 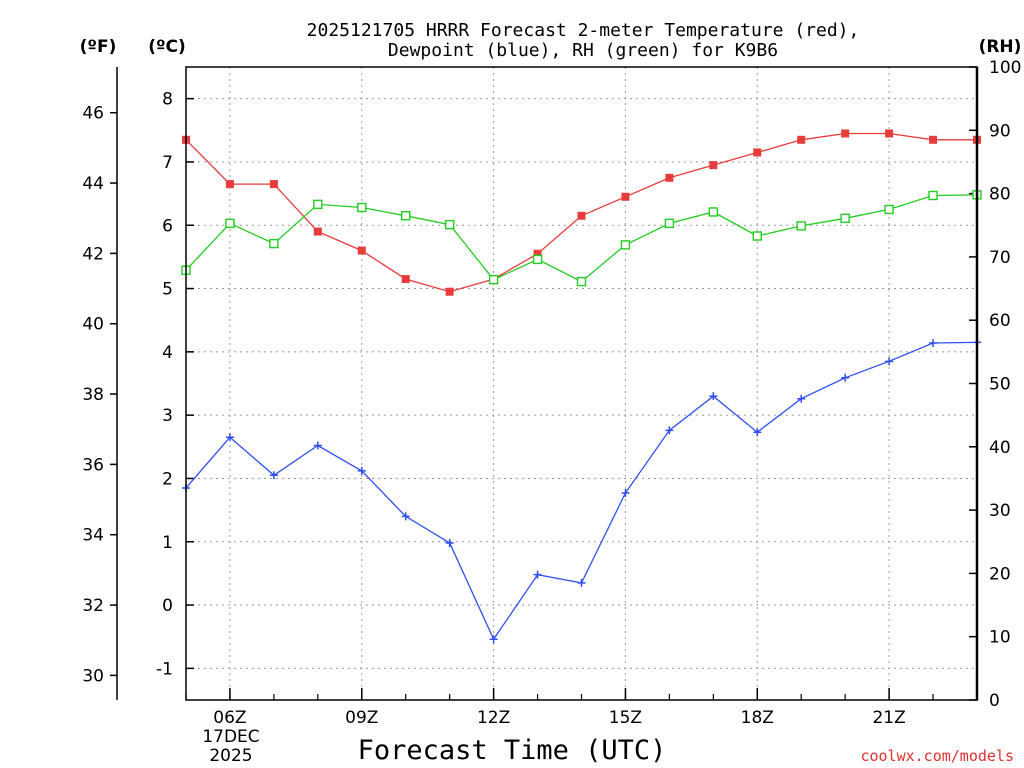 What do you see at coordinates (1000, 448) in the screenshot?
I see `rh-tick-label: 40` at bounding box center [1000, 448].